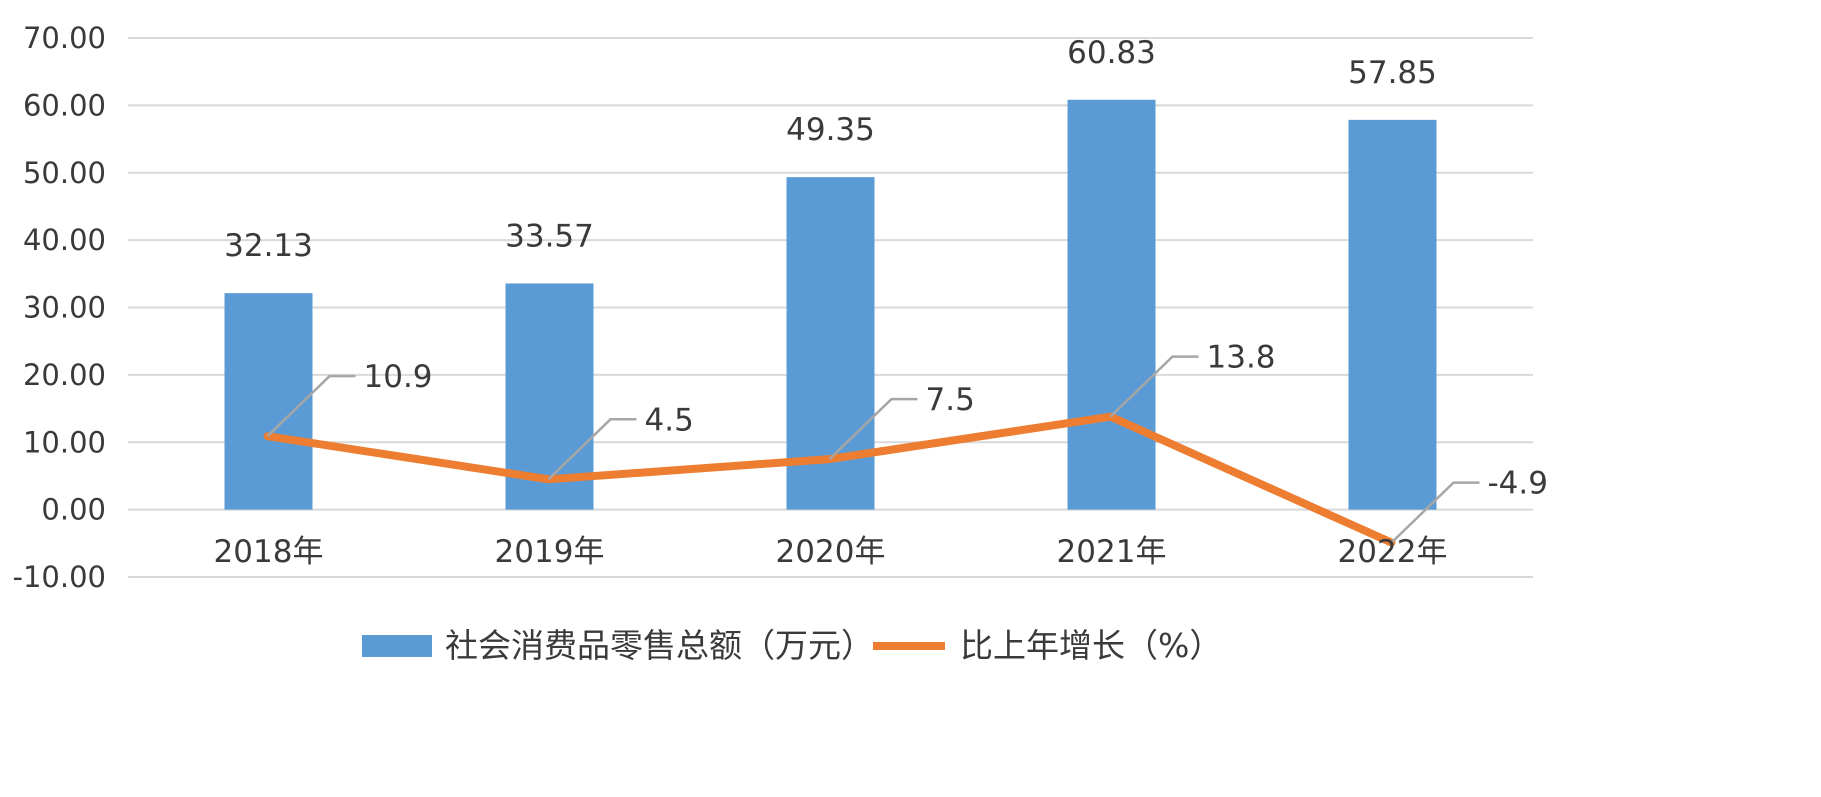 Image resolution: width=1821 pixels, height=797 pixels. I want to click on line-data-label: 10.9, so click(398, 377).